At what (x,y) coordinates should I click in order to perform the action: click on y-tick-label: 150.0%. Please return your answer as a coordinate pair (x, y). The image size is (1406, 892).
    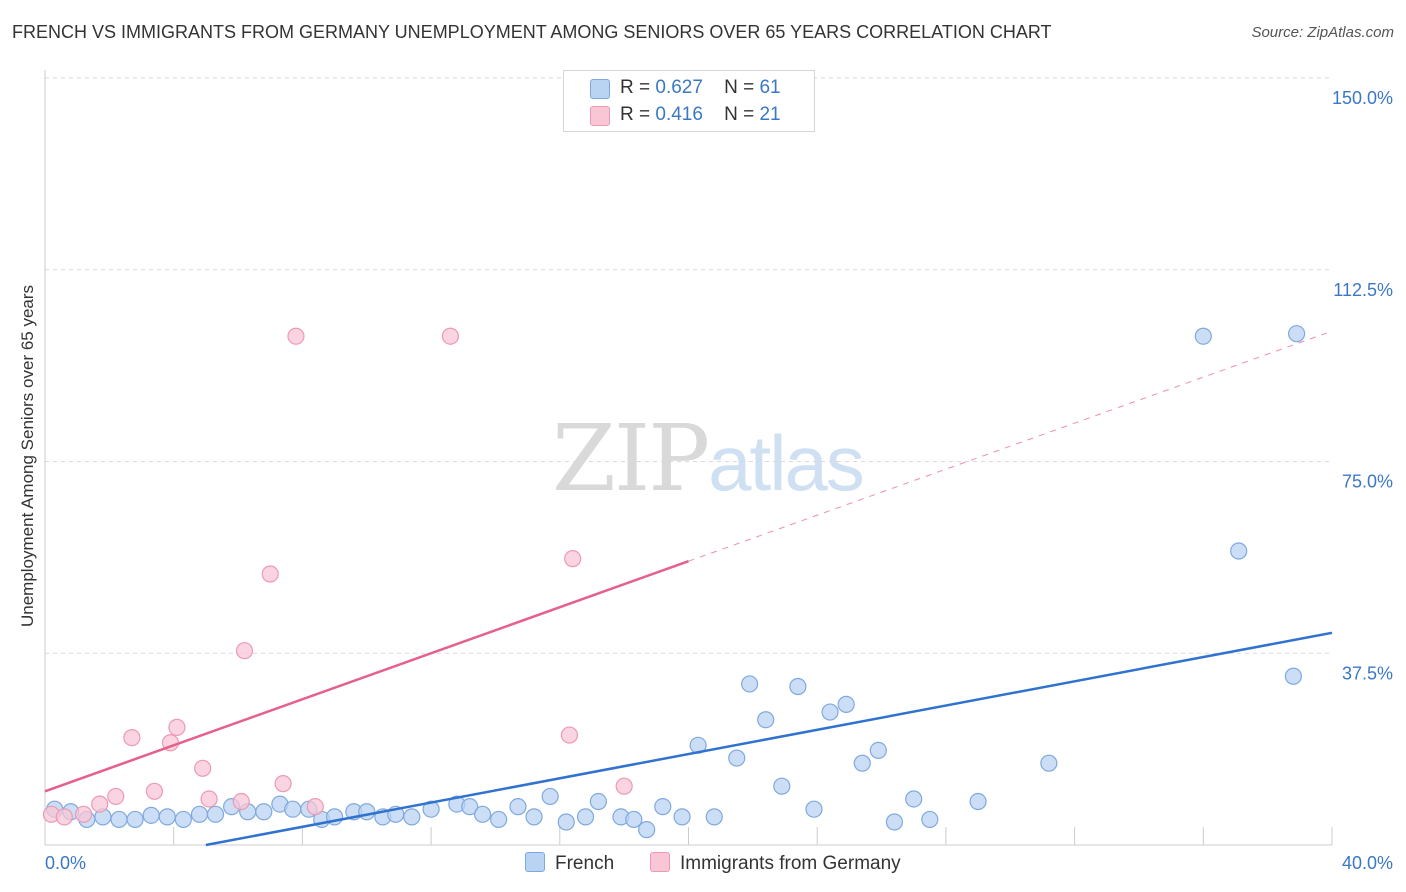
    Looking at the image, I should click on (1362, 98).